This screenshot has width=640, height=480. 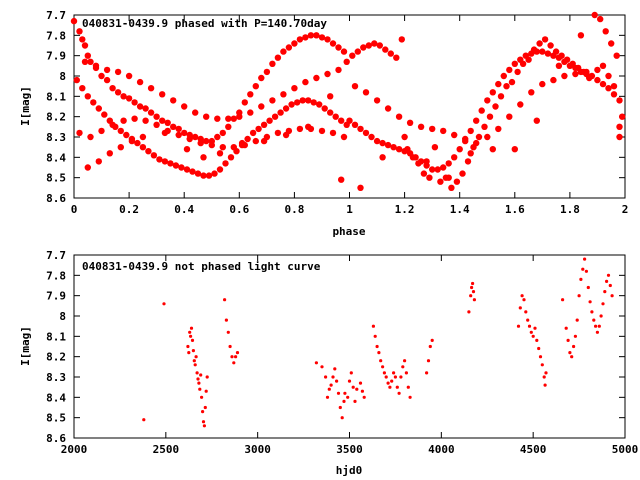 I want to click on chart-title: 040831-0439.9 not phased light curve, so click(x=201, y=266).